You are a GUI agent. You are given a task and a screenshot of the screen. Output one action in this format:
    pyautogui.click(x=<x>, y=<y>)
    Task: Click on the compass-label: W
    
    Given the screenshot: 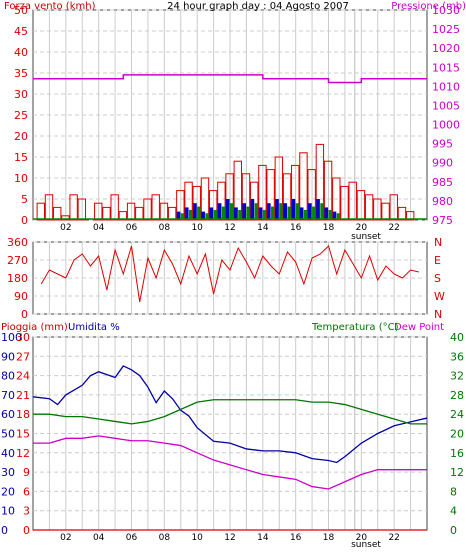 What is the action you would take?
    pyautogui.click(x=439, y=296)
    